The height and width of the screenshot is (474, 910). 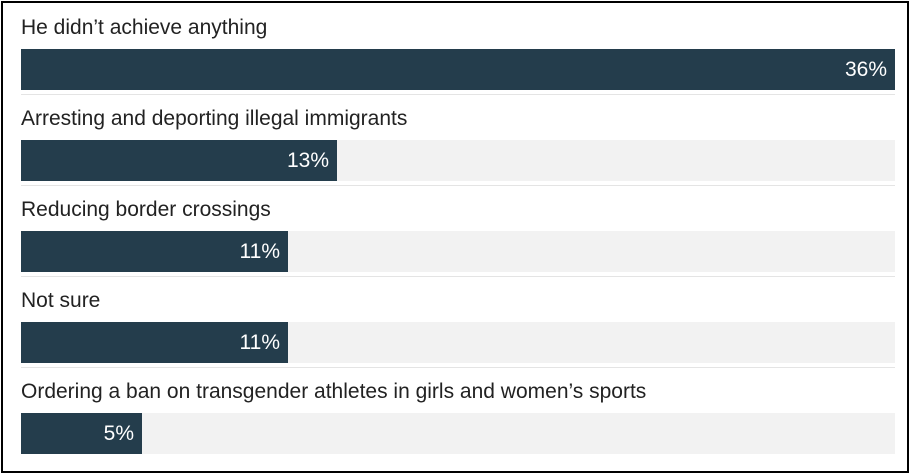 I want to click on bar: 36%, so click(x=458, y=69).